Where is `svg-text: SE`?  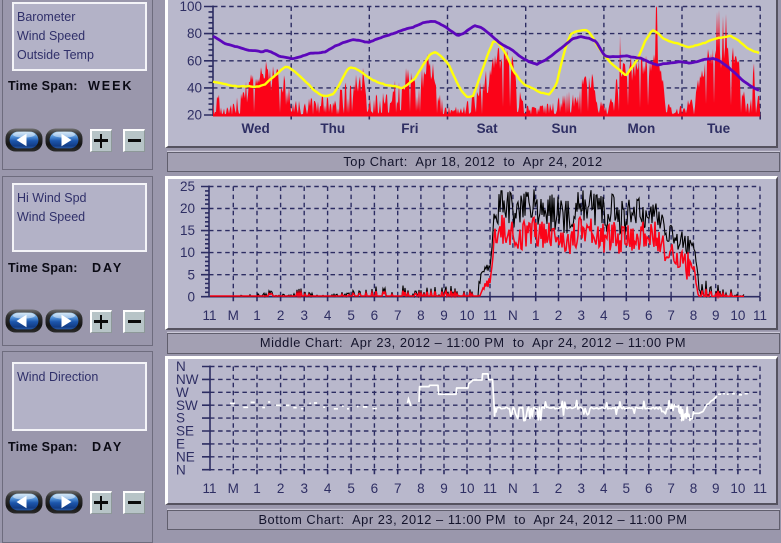
svg-text: SE is located at coordinates (185, 431).